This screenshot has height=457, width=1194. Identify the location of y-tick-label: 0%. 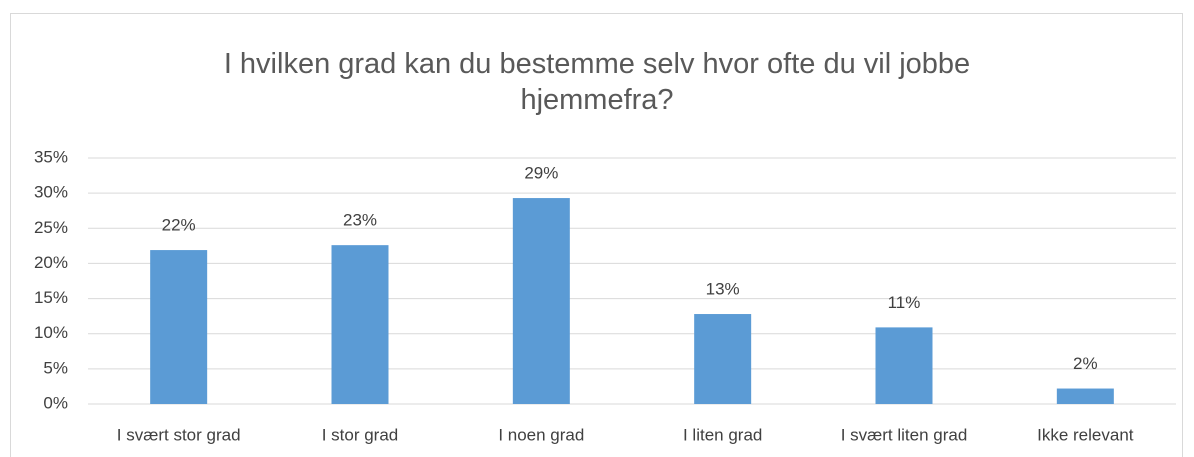
(55, 402).